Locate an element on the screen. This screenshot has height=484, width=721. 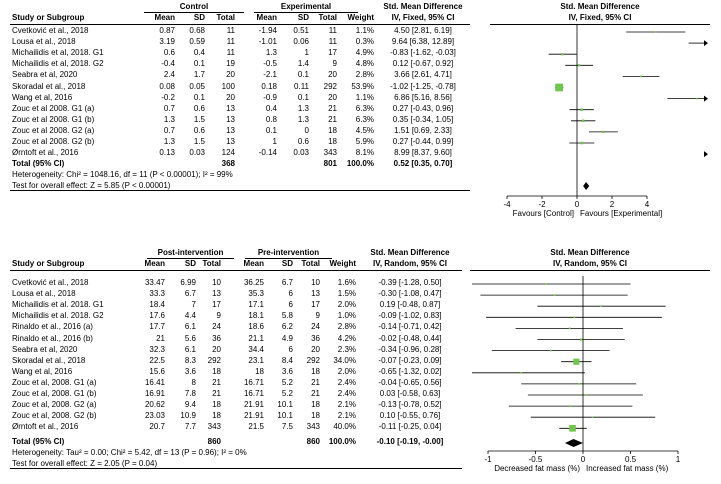
effect-ci: -0.65 [-1.32, 0.02] is located at coordinates (410, 371).